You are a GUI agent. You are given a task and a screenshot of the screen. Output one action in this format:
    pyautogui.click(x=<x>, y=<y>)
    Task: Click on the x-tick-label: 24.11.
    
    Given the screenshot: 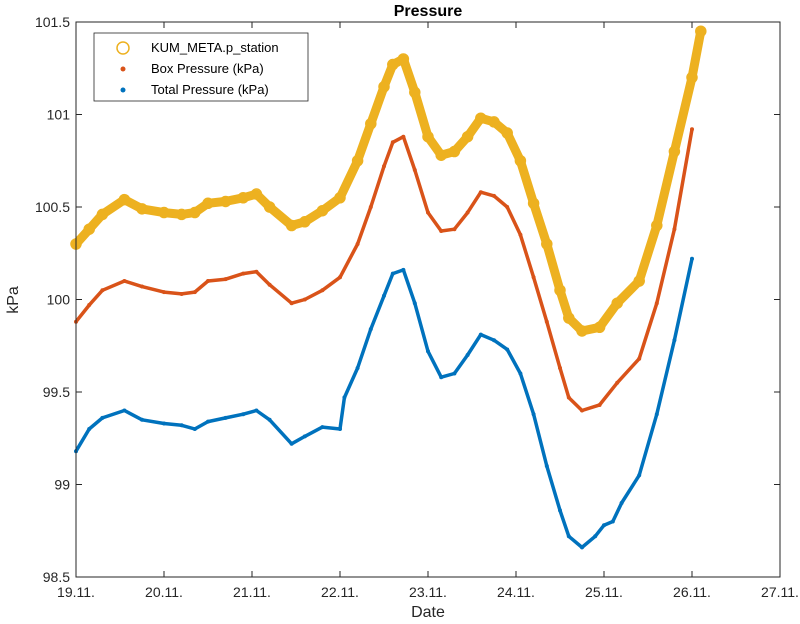 What is the action you would take?
    pyautogui.click(x=516, y=592)
    